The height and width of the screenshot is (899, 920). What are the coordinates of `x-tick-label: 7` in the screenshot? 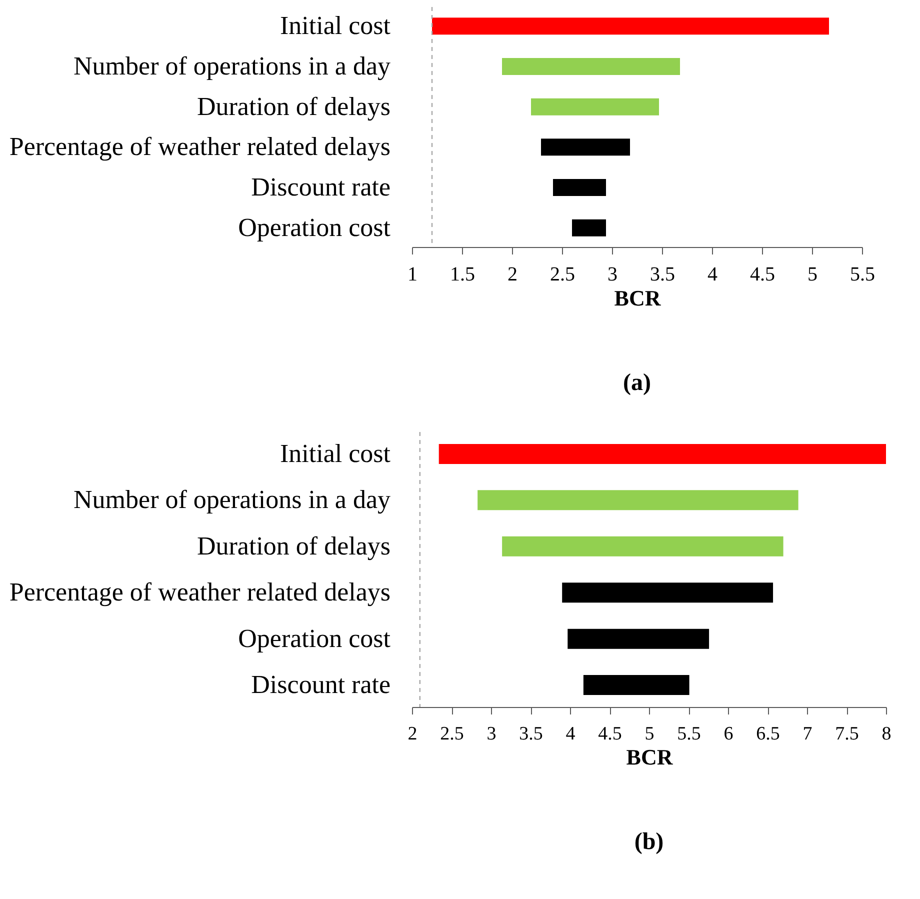 It's located at (807, 734).